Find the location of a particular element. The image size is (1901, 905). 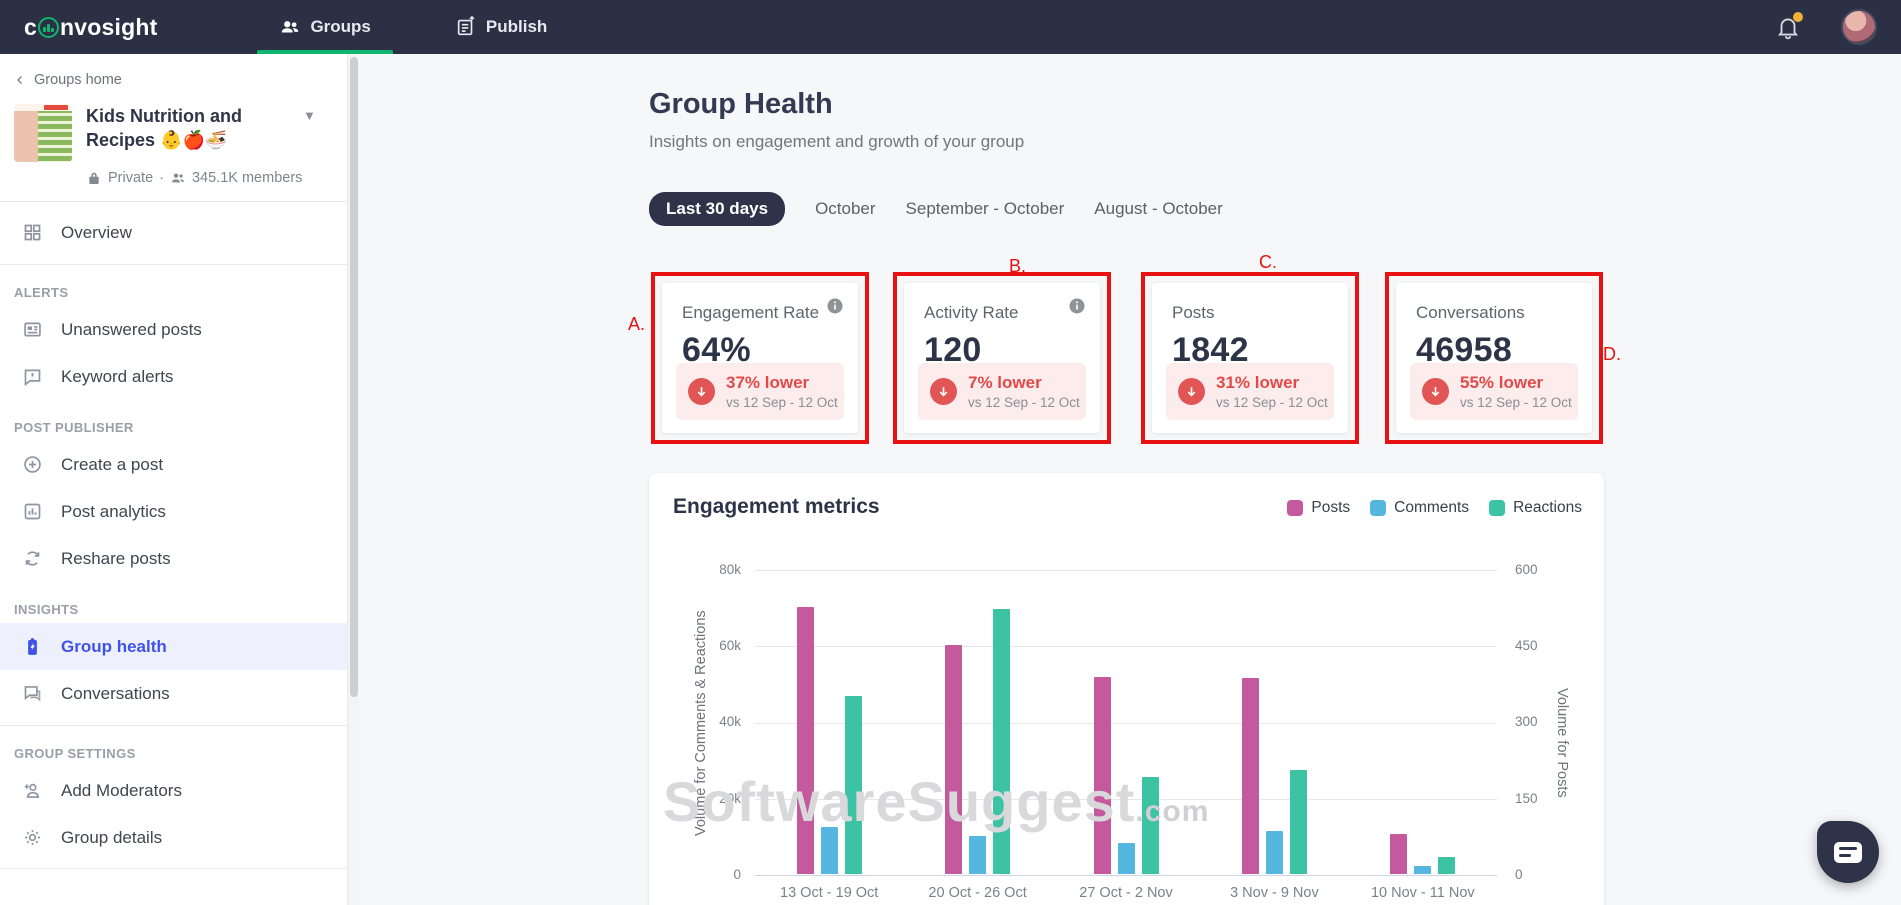

chart-title: Engagement metrics is located at coordinates (776, 506).